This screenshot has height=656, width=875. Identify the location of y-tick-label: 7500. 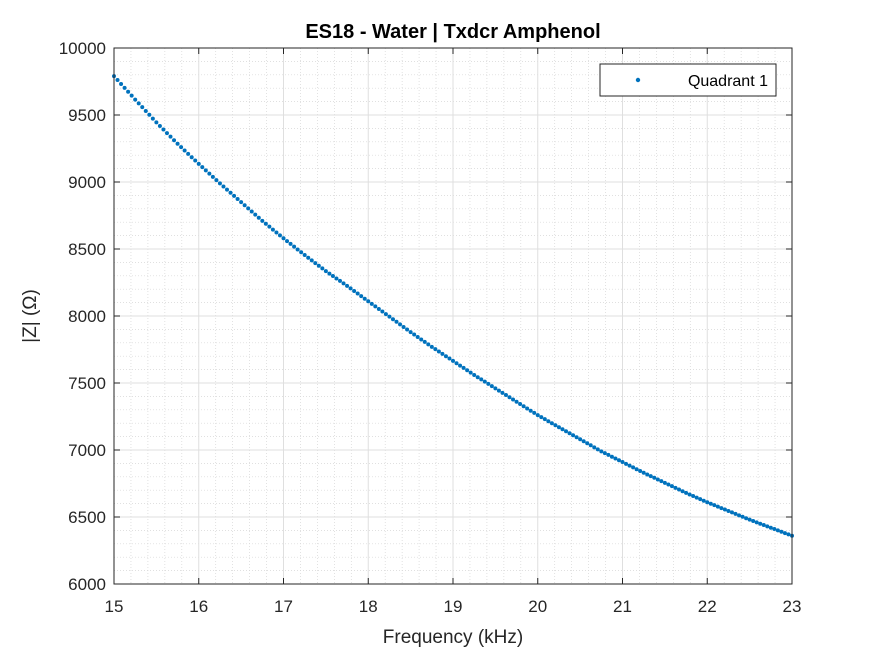
(87, 383).